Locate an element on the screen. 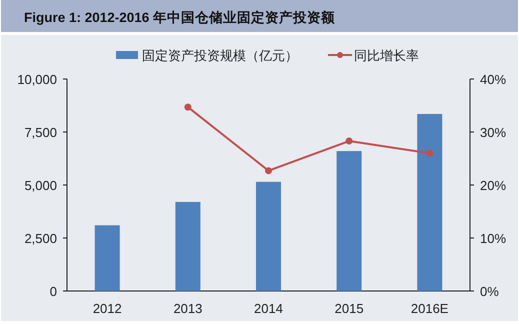 The image size is (519, 324). y-tick-label: 2,500 is located at coordinates (40, 238).